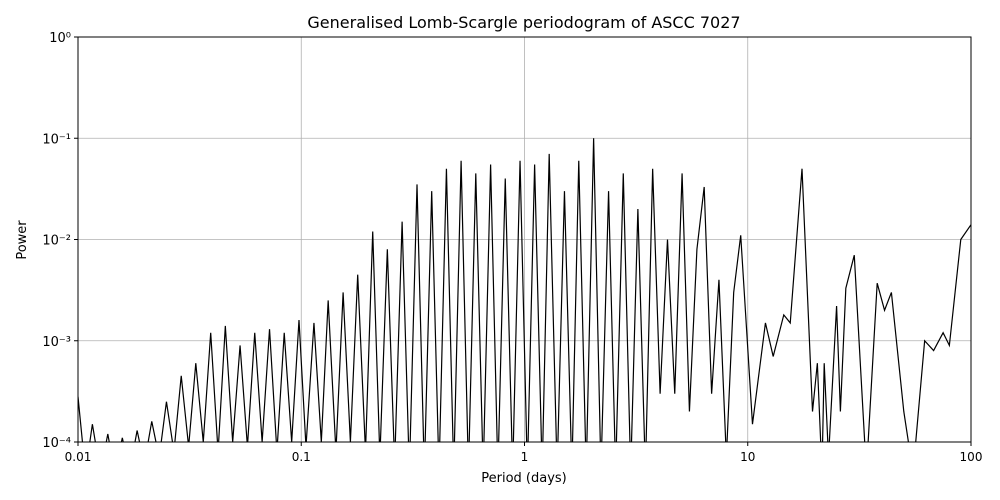 The width and height of the screenshot is (1000, 500). What do you see at coordinates (22, 240) in the screenshot?
I see `y-axis-label: Power` at bounding box center [22, 240].